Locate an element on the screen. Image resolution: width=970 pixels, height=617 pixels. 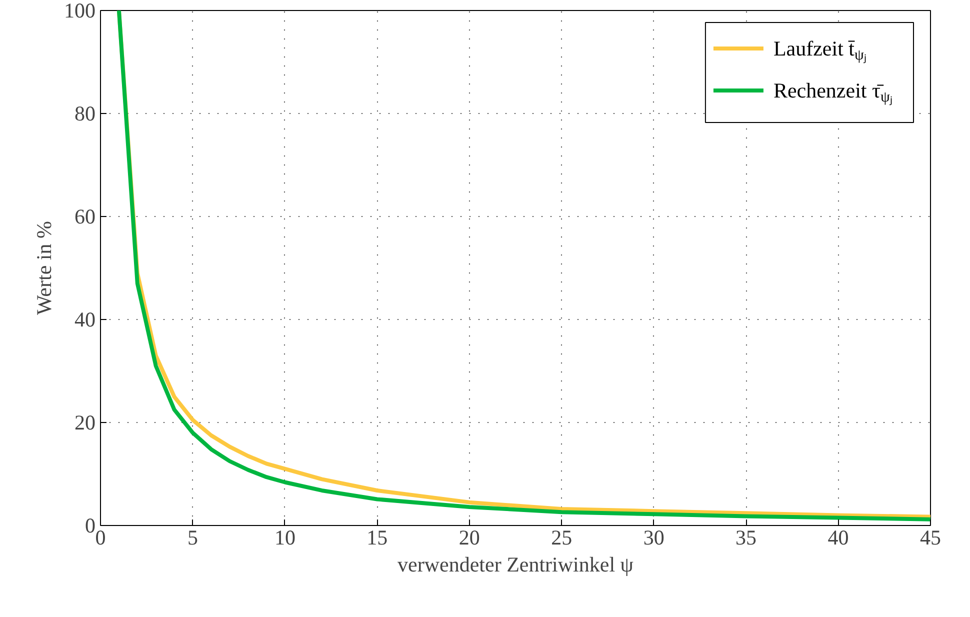
x-tick-label: 5 is located at coordinates (192, 538).